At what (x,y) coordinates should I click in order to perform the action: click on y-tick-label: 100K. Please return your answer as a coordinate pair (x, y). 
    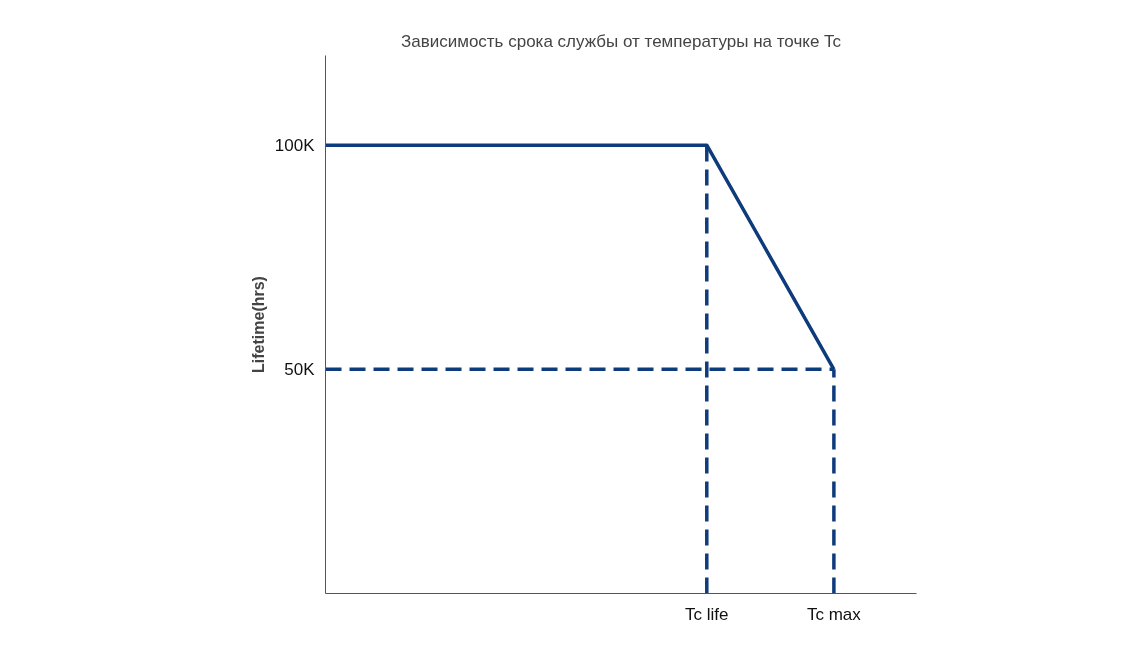
    Looking at the image, I should click on (295, 145).